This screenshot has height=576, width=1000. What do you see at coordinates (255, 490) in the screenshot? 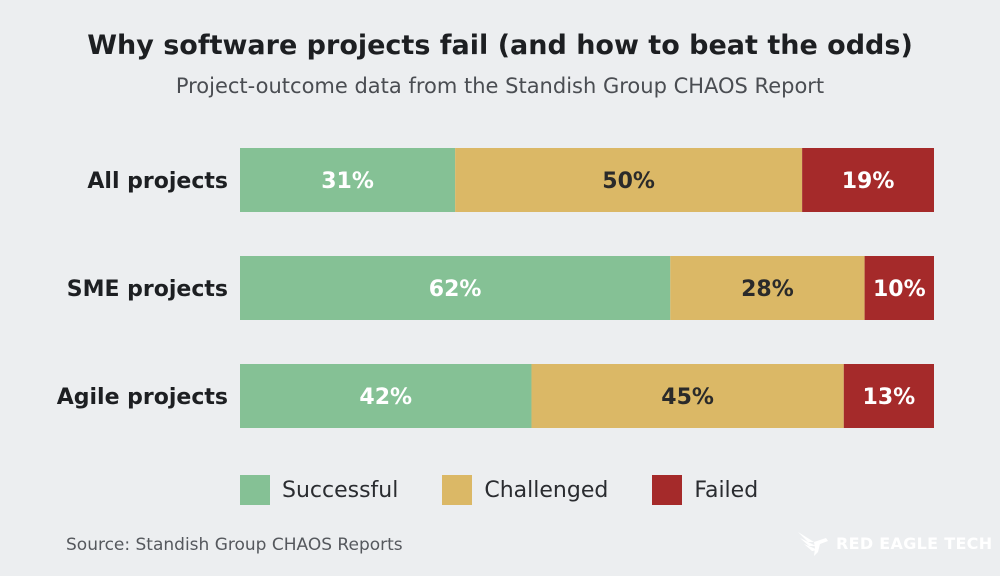
I see `legend-swatch-successful` at bounding box center [255, 490].